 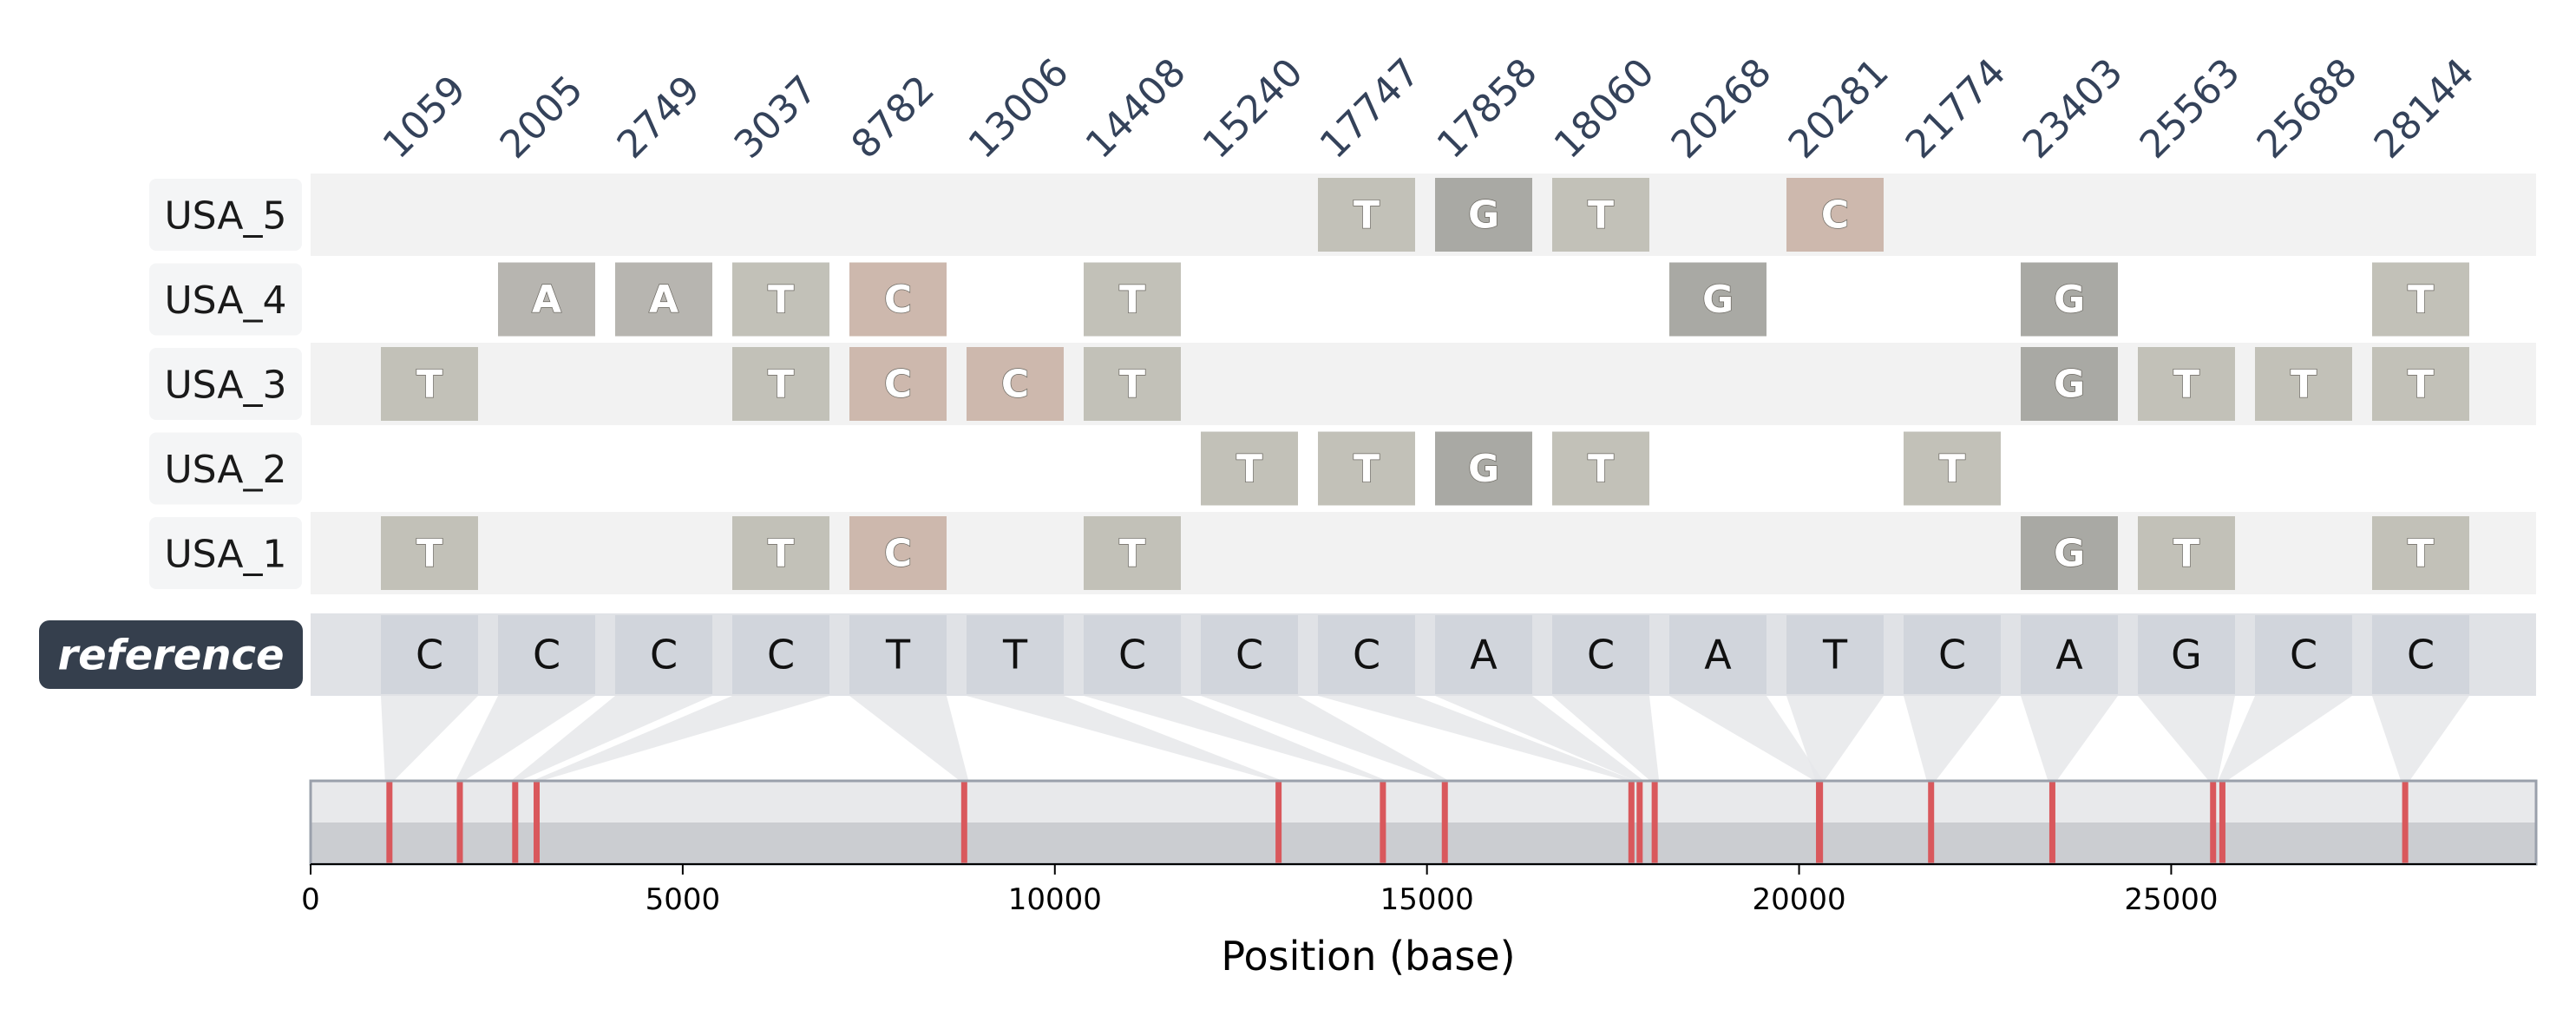 What do you see at coordinates (1287, 654) in the screenshot?
I see `reference-row: reference C C C C T T C C C A C A T C A G C C` at bounding box center [1287, 654].